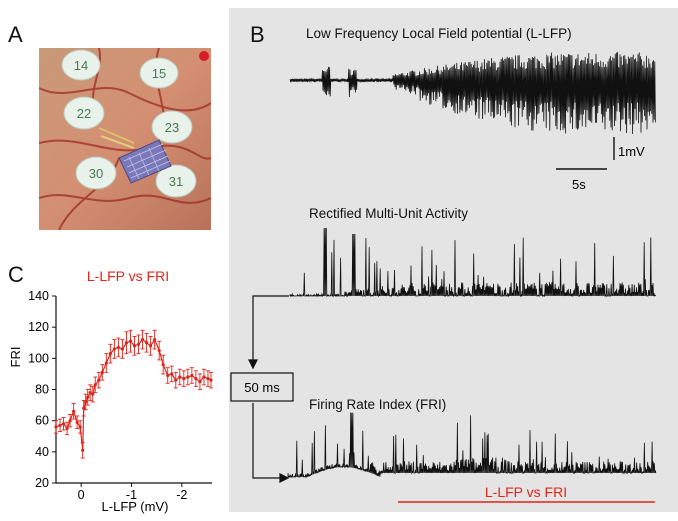 The width and height of the screenshot is (678, 521). What do you see at coordinates (42, 483) in the screenshot?
I see `y-tick-label: 20` at bounding box center [42, 483].